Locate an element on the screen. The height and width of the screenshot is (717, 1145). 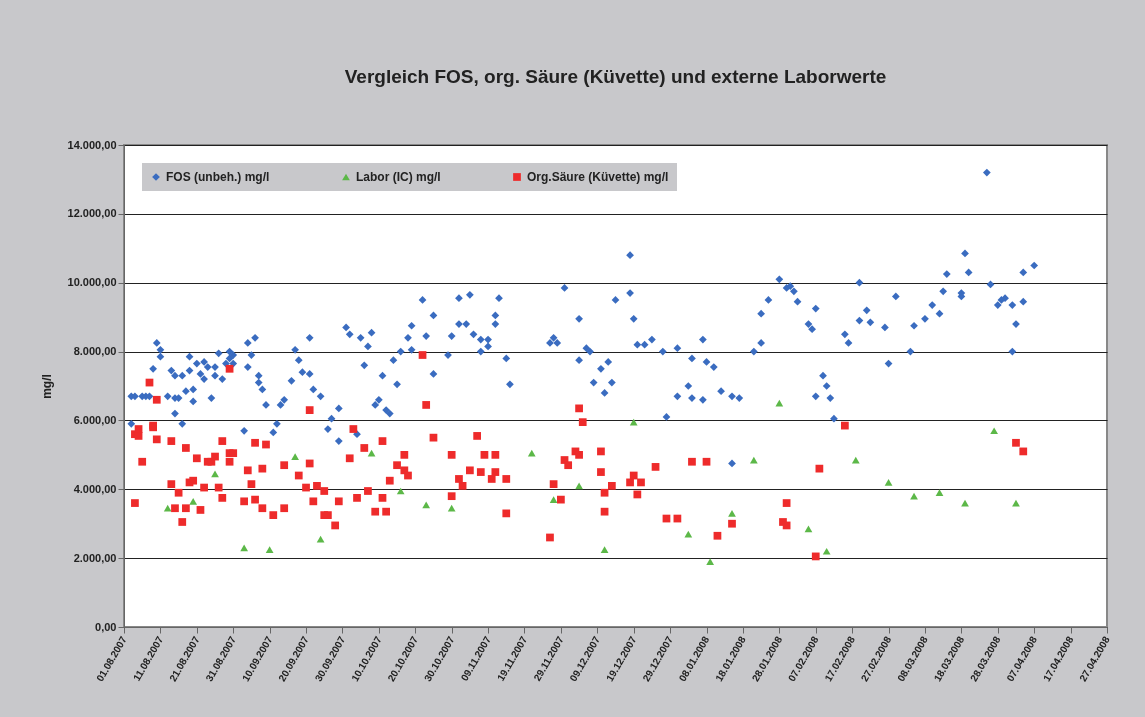
legend-label: Labor (IC) mg/l is located at coordinates (398, 177).